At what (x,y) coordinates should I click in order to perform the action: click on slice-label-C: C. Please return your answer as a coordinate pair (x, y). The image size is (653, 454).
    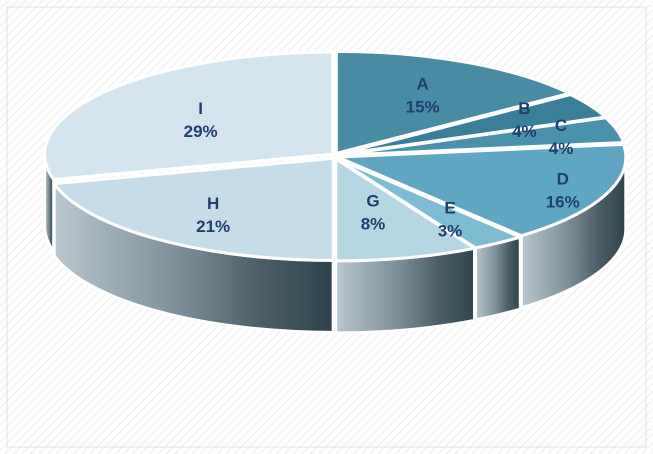
    Looking at the image, I should click on (561, 125).